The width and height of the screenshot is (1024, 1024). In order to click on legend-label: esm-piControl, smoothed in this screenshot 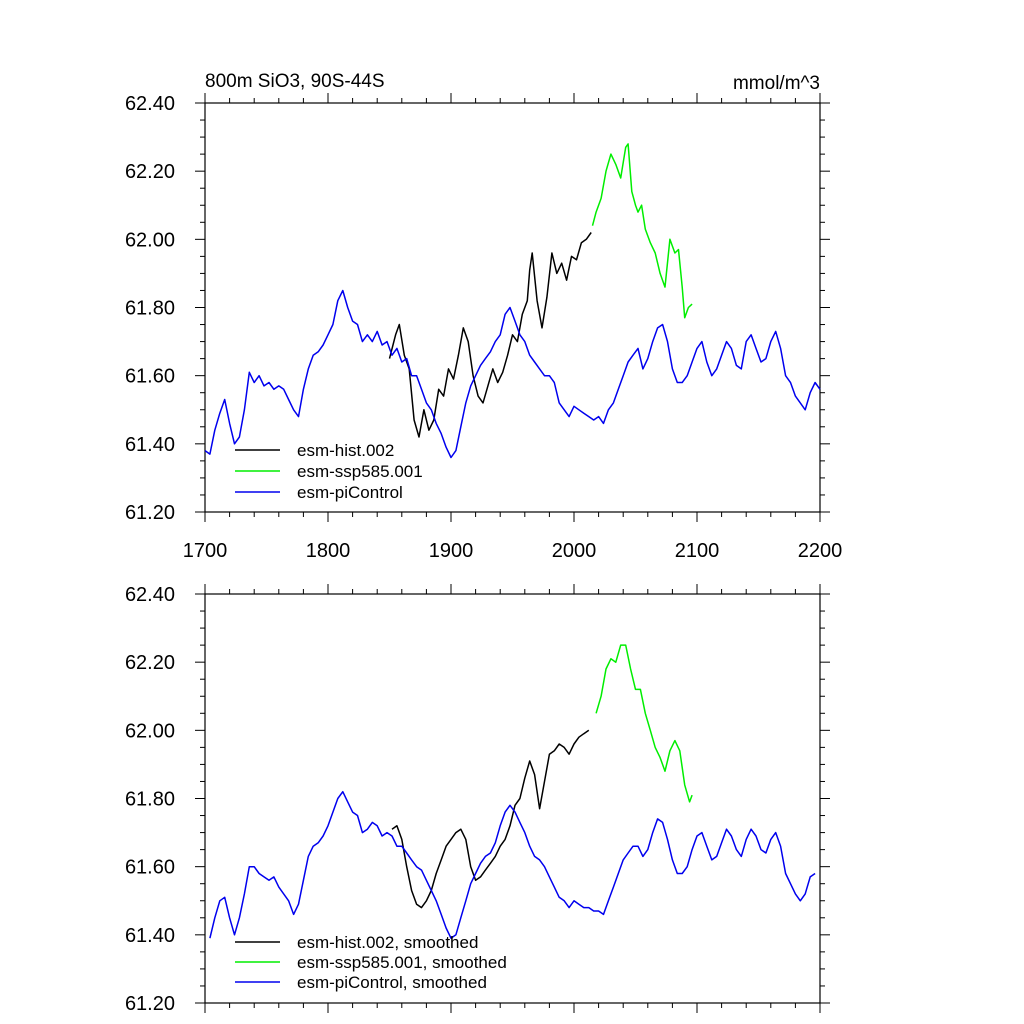, I will do `click(392, 982)`.